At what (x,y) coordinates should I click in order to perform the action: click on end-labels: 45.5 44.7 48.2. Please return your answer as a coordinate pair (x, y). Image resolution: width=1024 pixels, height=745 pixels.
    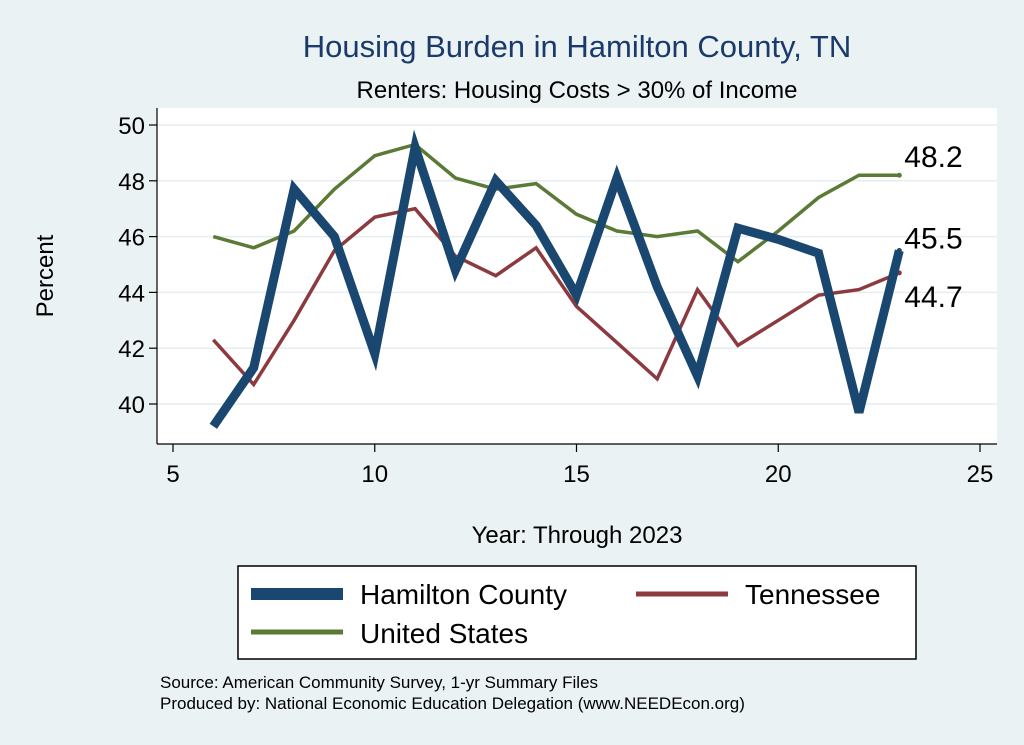
    Looking at the image, I should click on (933, 227).